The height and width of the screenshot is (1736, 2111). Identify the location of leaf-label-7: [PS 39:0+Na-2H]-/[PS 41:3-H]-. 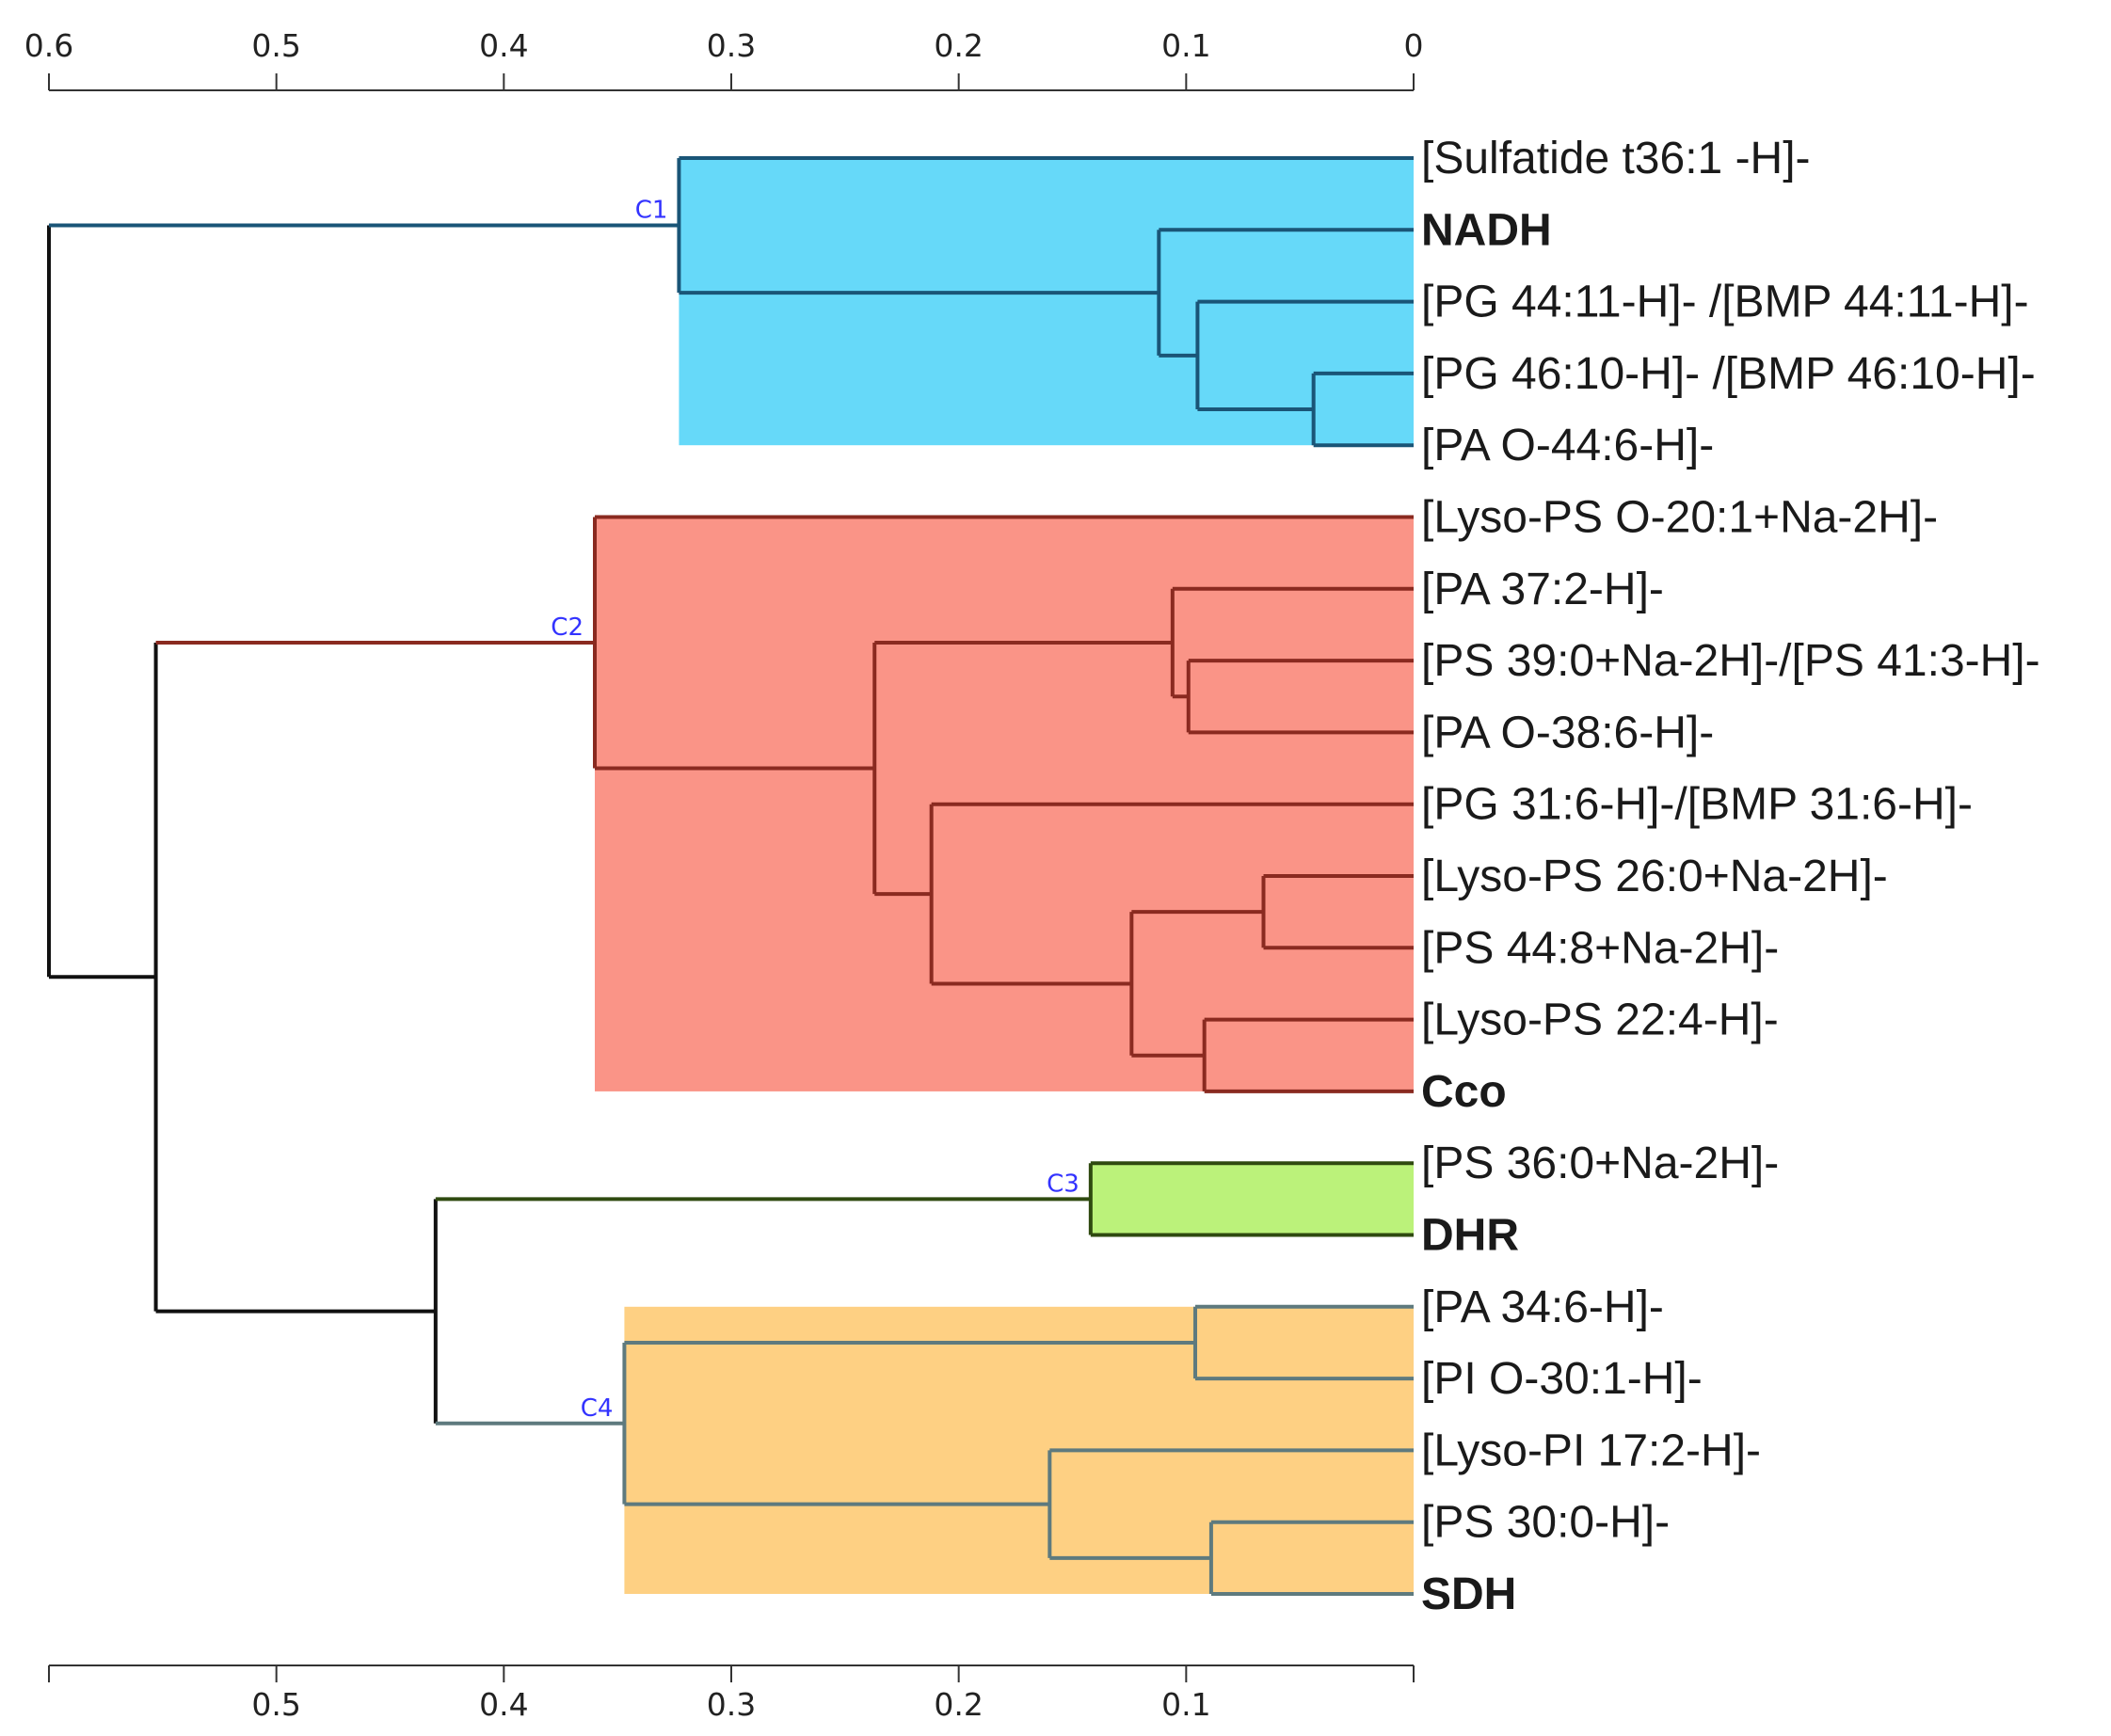
(1730, 661).